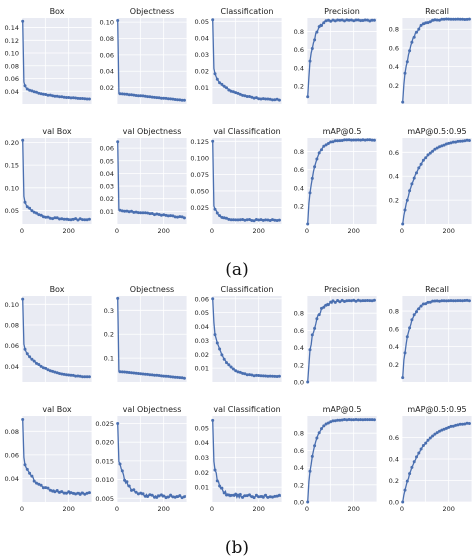 The image size is (474, 560). What do you see at coordinates (107, 39) in the screenshot?
I see `y-tick-label: 0.08` at bounding box center [107, 39].